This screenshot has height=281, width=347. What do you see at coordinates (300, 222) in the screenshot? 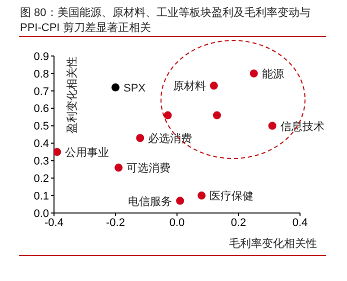
I see `x-tick-label: 0.4` at bounding box center [300, 222].